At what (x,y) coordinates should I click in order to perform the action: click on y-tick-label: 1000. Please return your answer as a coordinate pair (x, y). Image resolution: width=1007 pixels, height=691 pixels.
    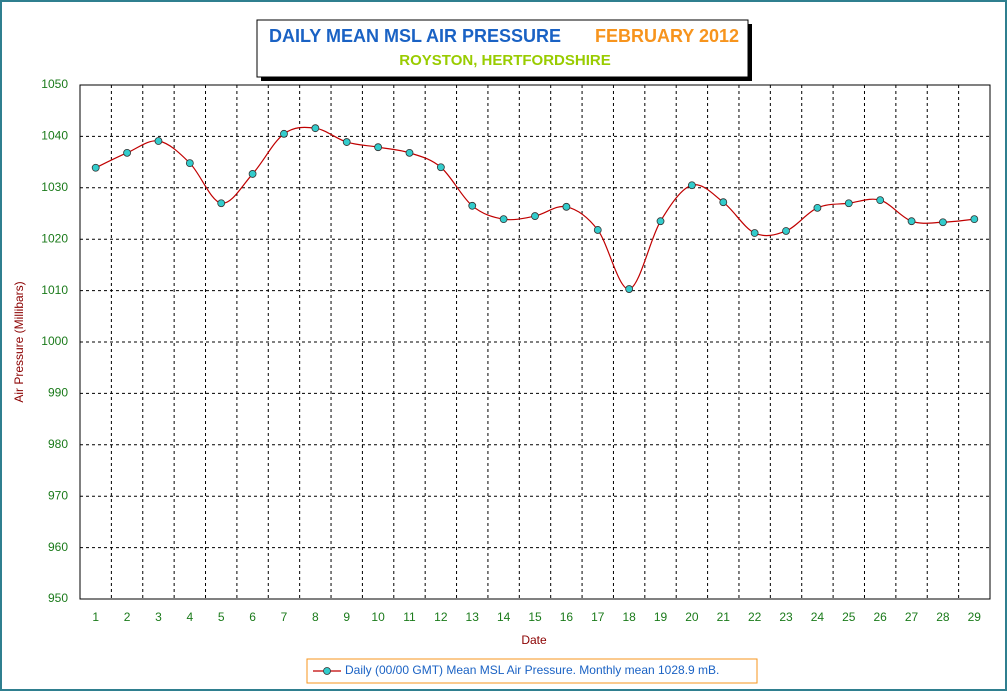
    Looking at the image, I should click on (54, 341).